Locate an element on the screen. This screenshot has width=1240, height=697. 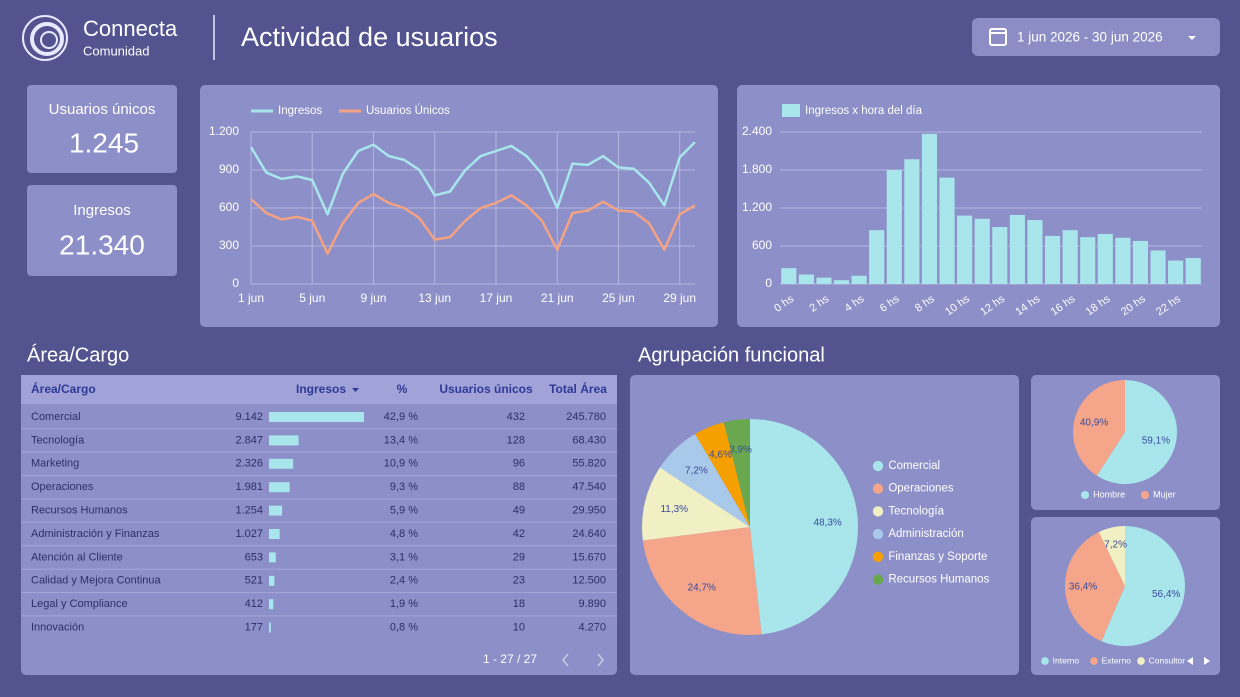
pagination: 1 - 27 / 27 is located at coordinates (510, 659).